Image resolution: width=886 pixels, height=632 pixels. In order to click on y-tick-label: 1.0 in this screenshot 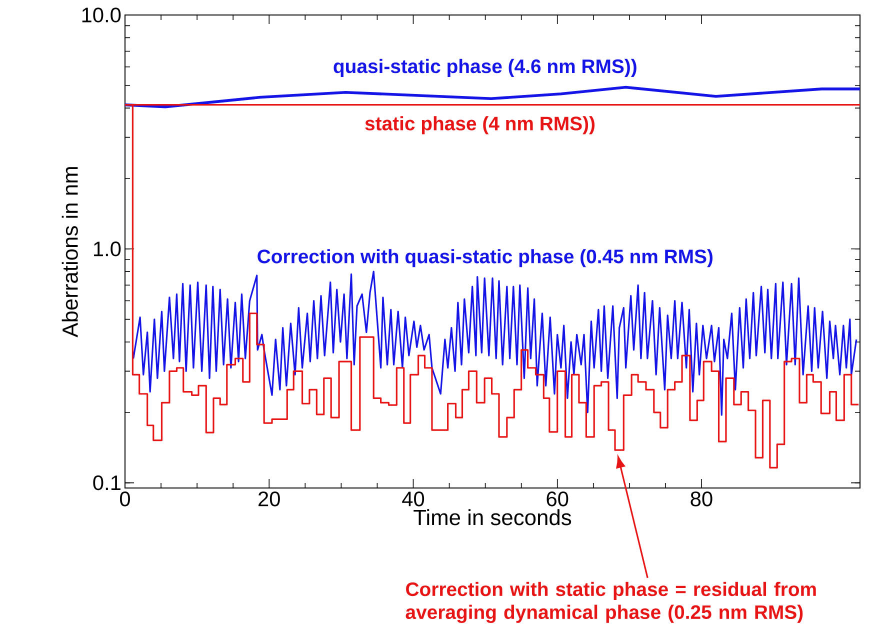, I will do `click(107, 248)`.